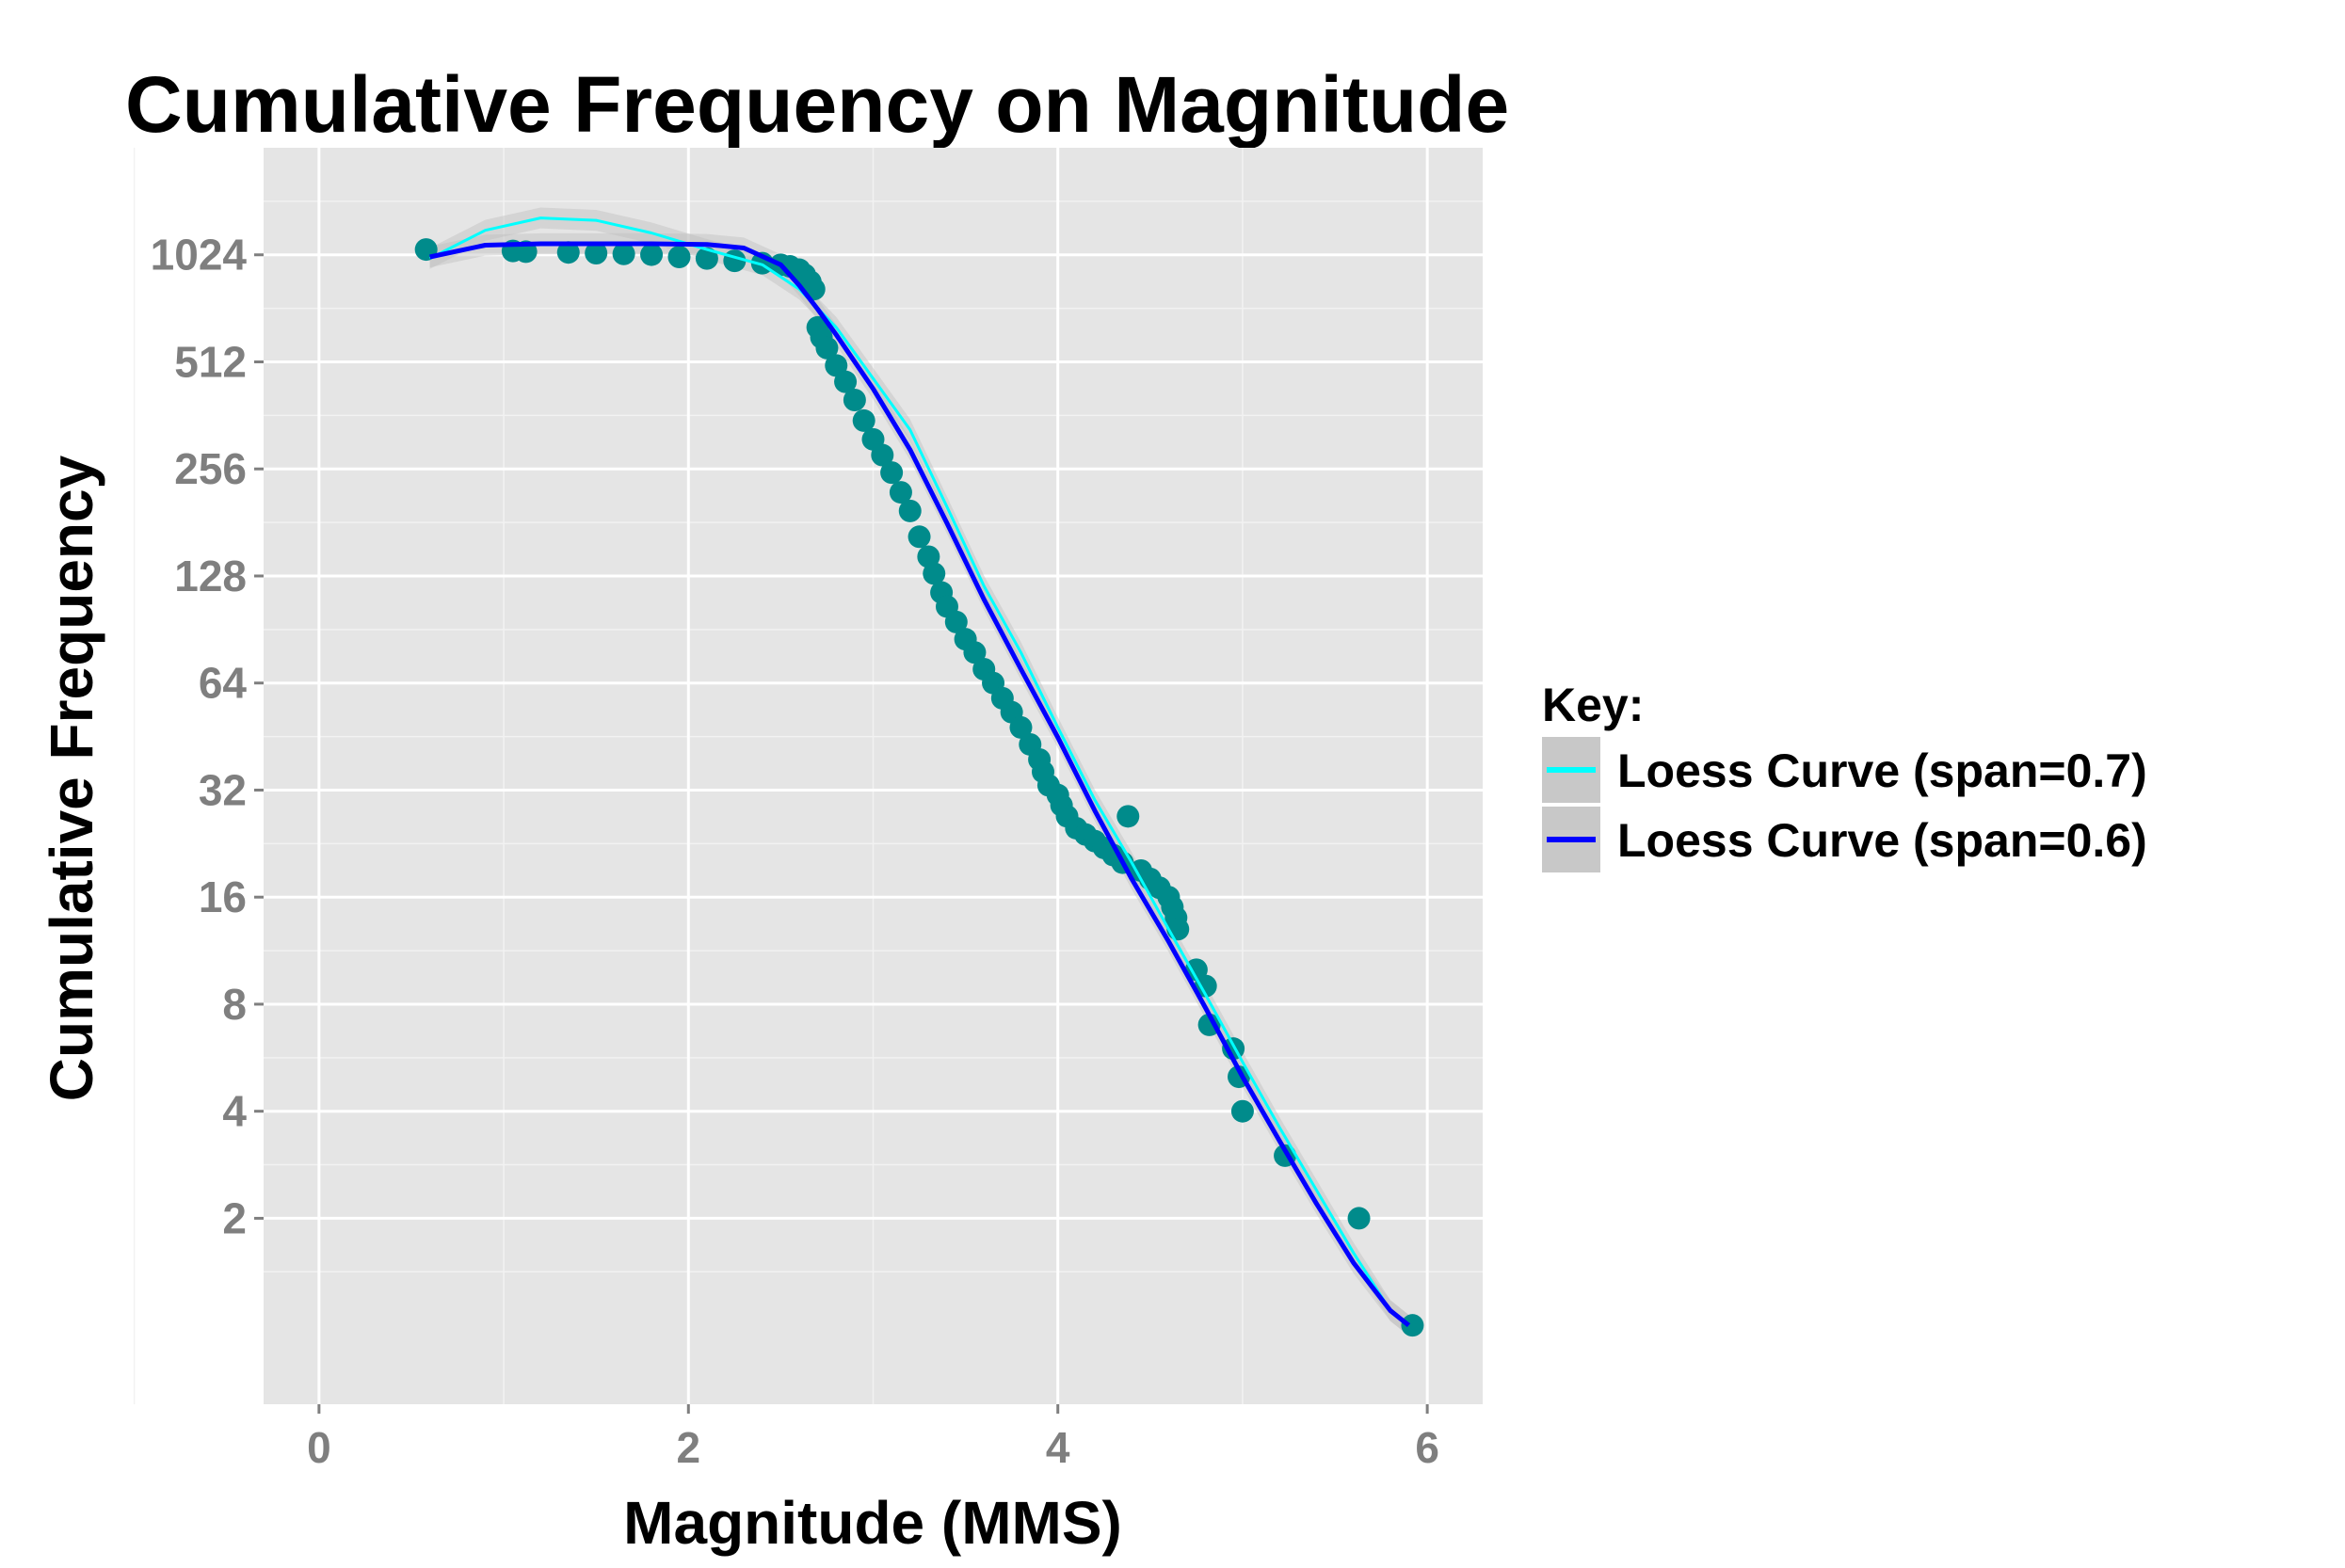 The width and height of the screenshot is (2345, 1568). Describe the element at coordinates (208, 736) in the screenshot. I see `y-axis: 2 4 8 16 32 64 128 256 512 1024` at that location.